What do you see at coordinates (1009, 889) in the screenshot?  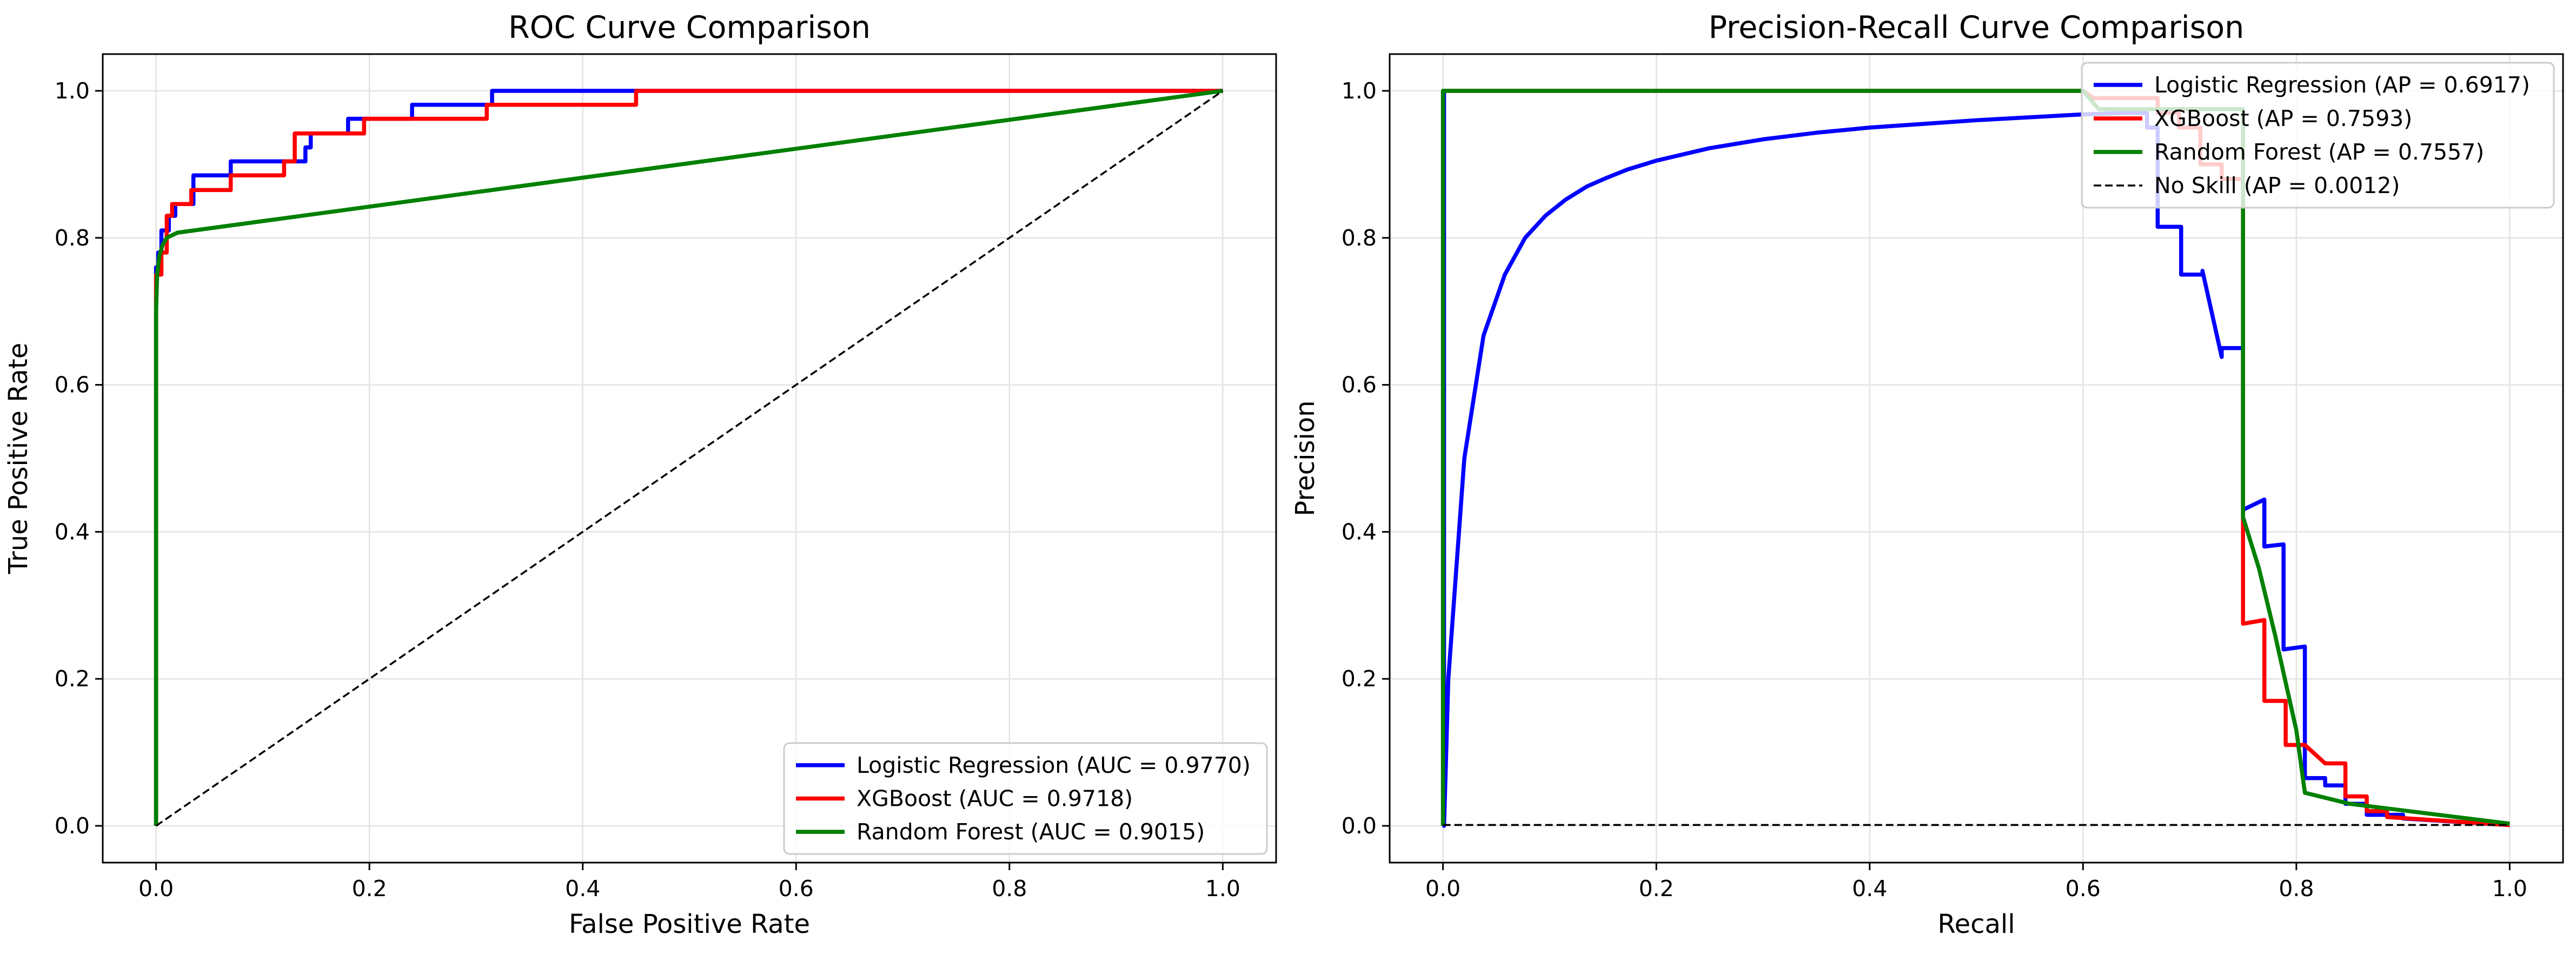 I see `roc-x-tick-label: 0.8` at bounding box center [1009, 889].